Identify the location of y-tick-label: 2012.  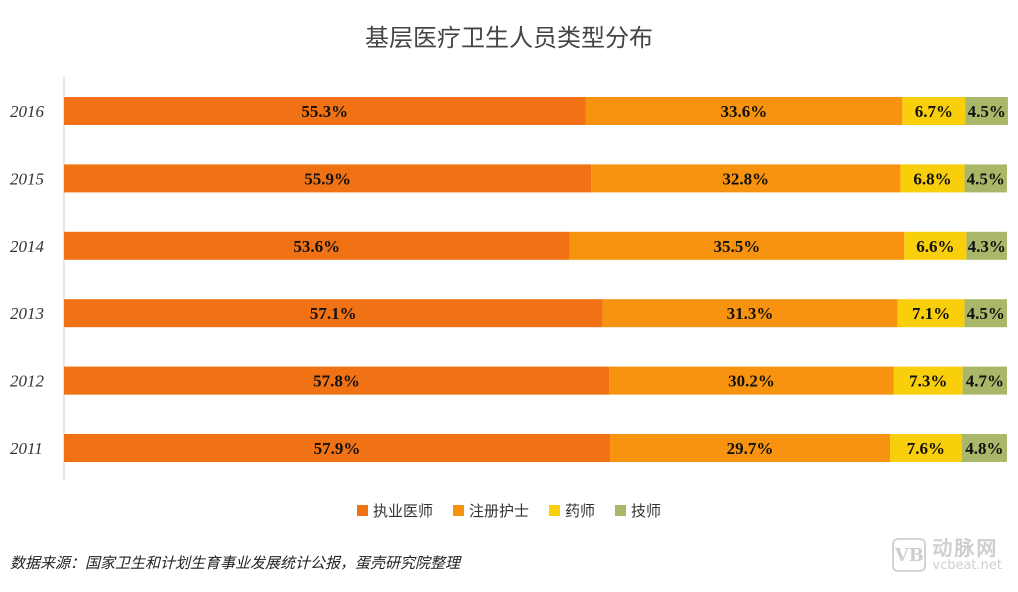
(27, 381).